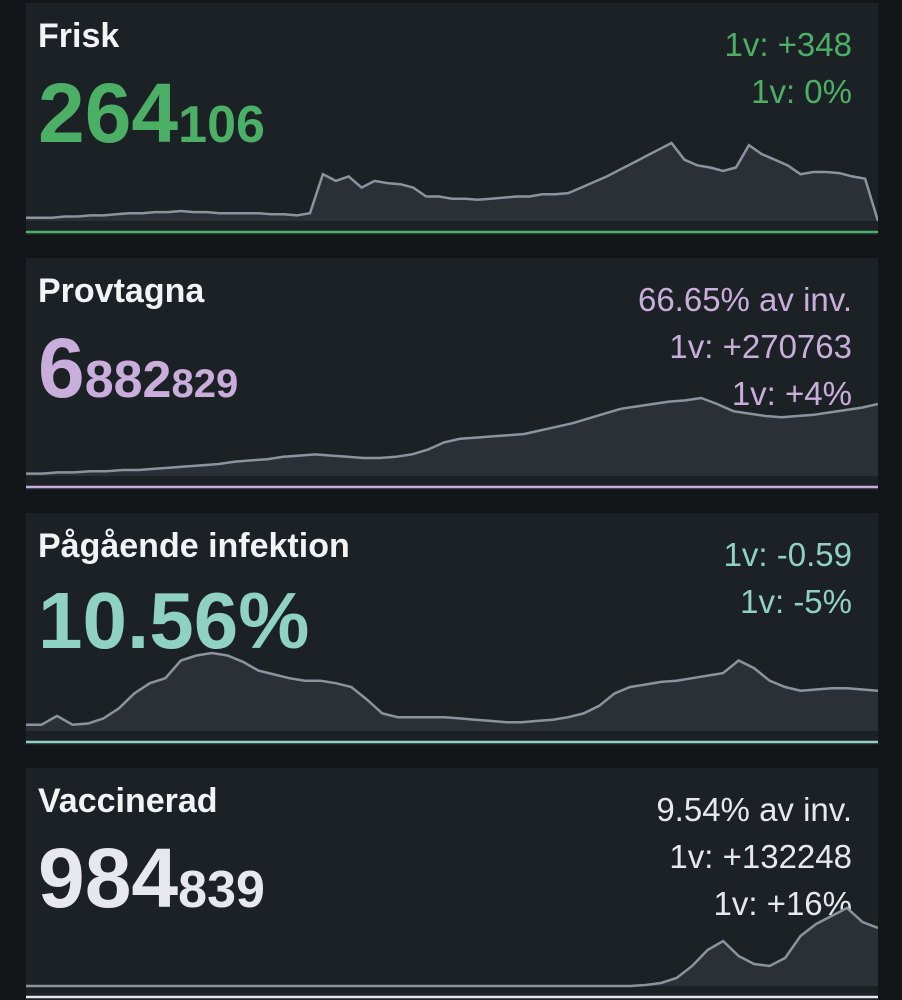  I want to click on big-value: 10.56%, so click(173, 621).